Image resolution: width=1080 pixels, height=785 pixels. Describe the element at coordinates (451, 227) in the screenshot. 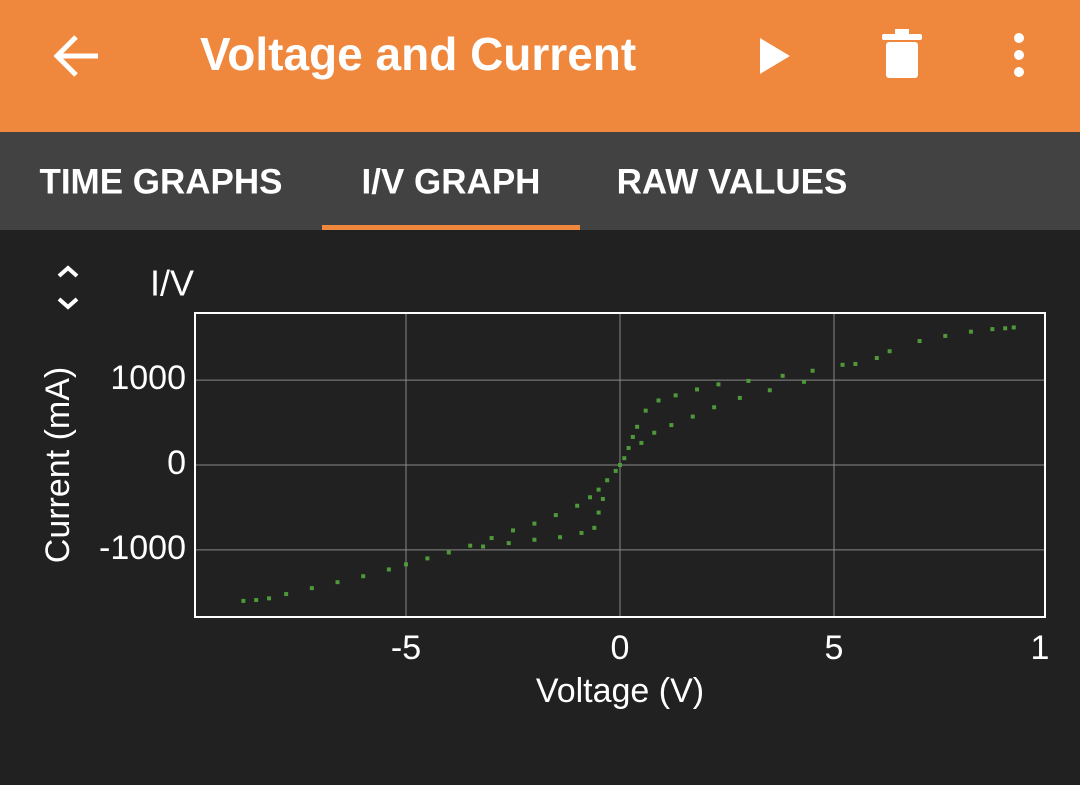

I see `tab-indicator` at that location.